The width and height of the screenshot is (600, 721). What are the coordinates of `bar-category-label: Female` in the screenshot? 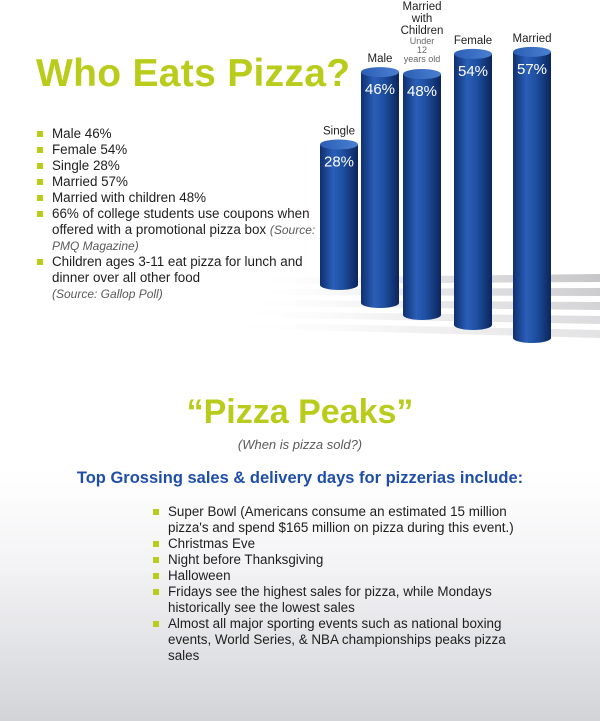 It's located at (473, 41).